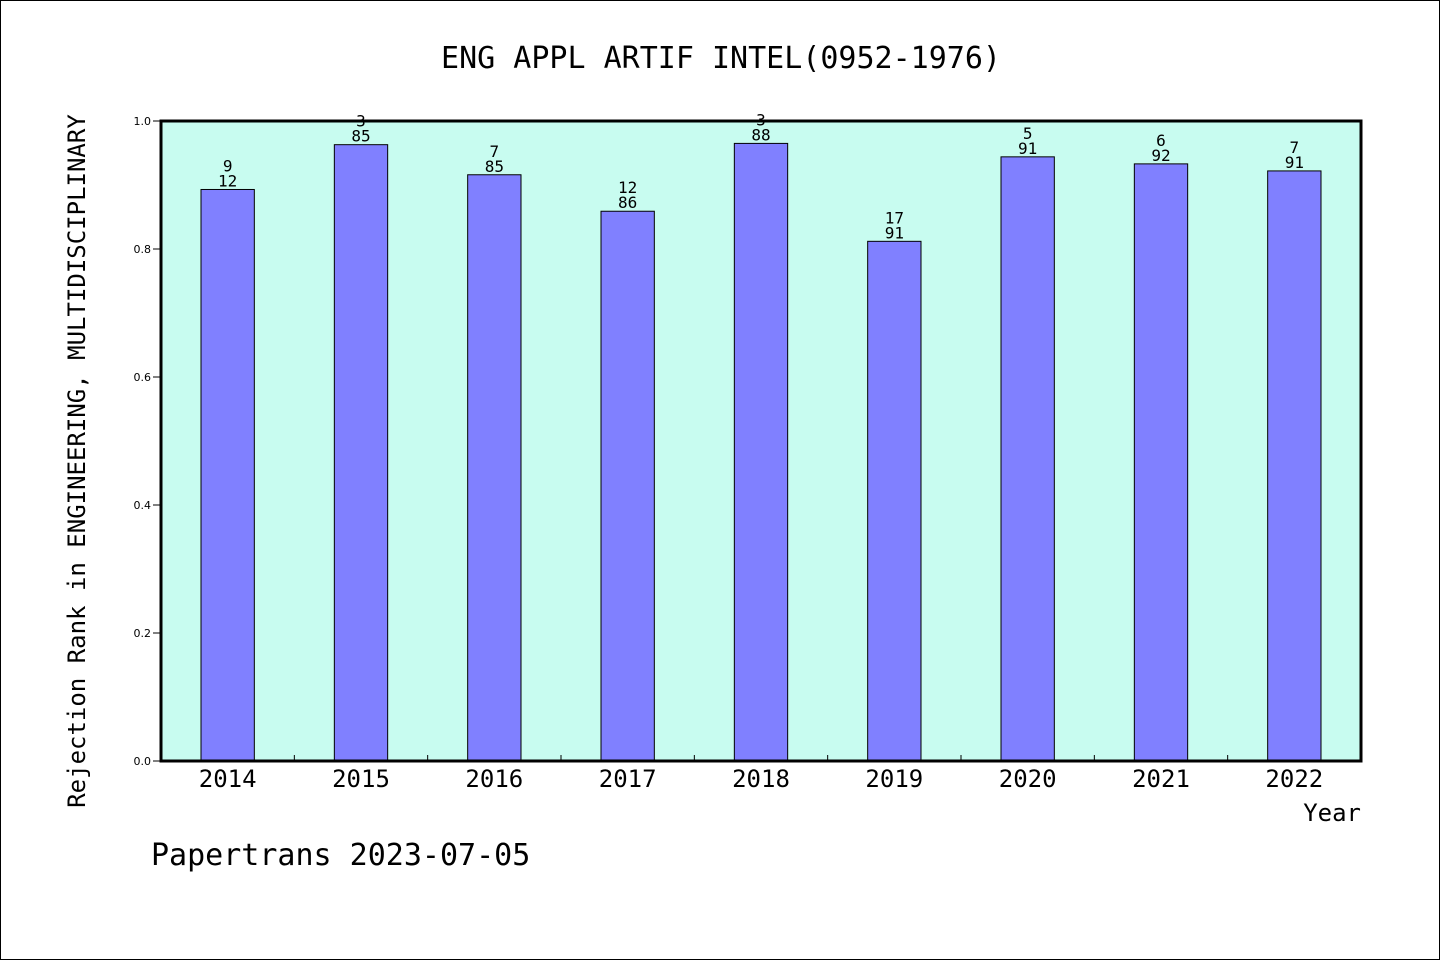 This screenshot has width=1440, height=961. Describe the element at coordinates (761, 779) in the screenshot. I see `x-tick-label-2018: 2018` at that location.